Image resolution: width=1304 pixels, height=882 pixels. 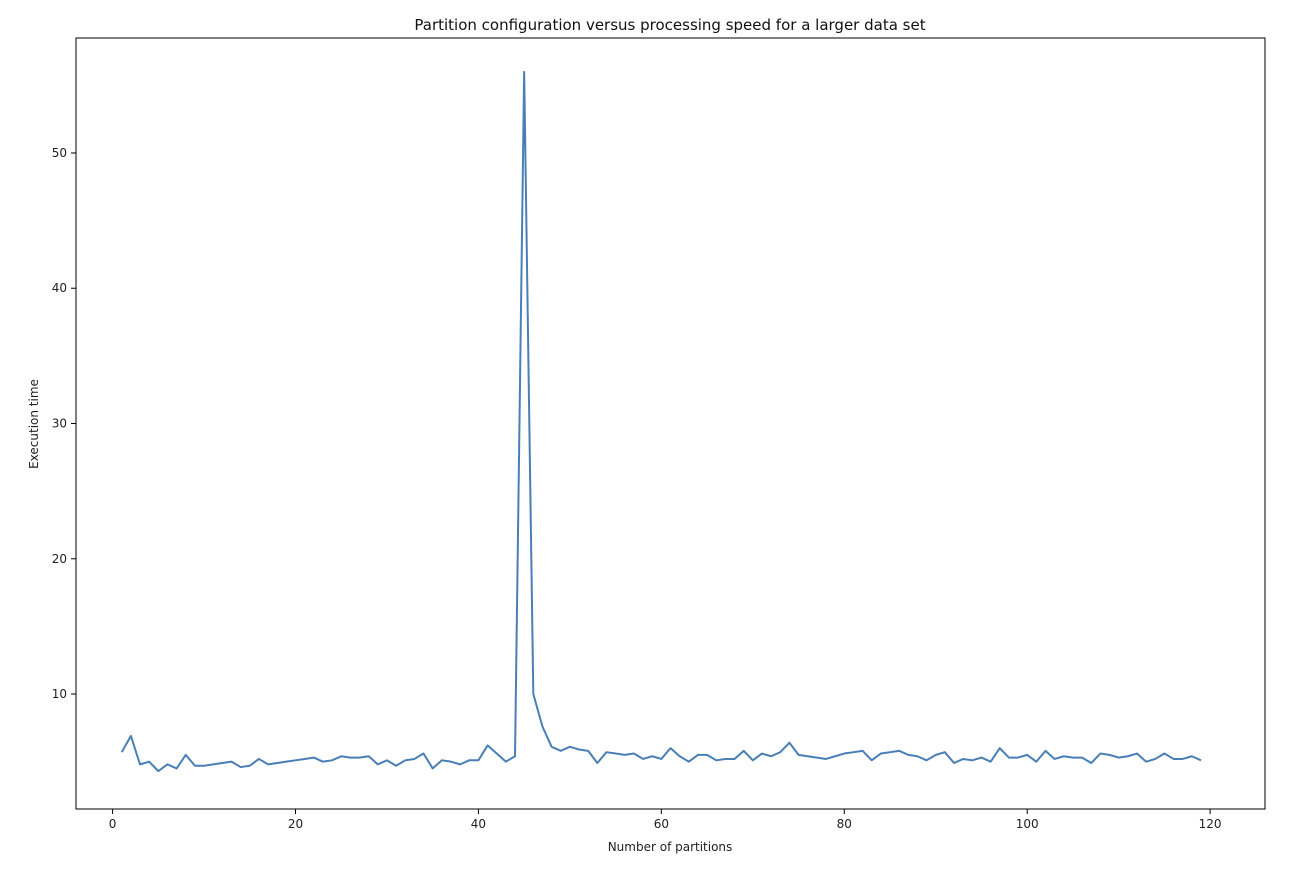 What do you see at coordinates (1027, 824) in the screenshot?
I see `x-tick-label: 100` at bounding box center [1027, 824].